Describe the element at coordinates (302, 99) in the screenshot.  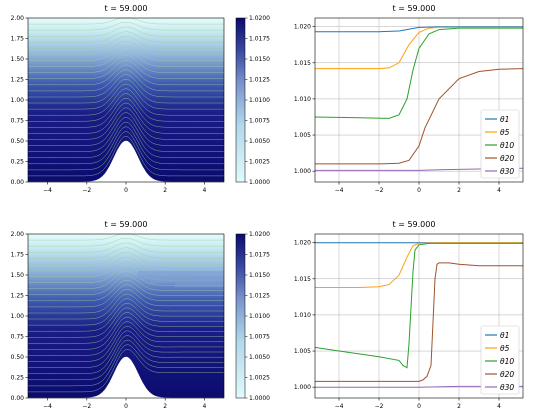
I see `y-tick-label: 1.010` at that location.